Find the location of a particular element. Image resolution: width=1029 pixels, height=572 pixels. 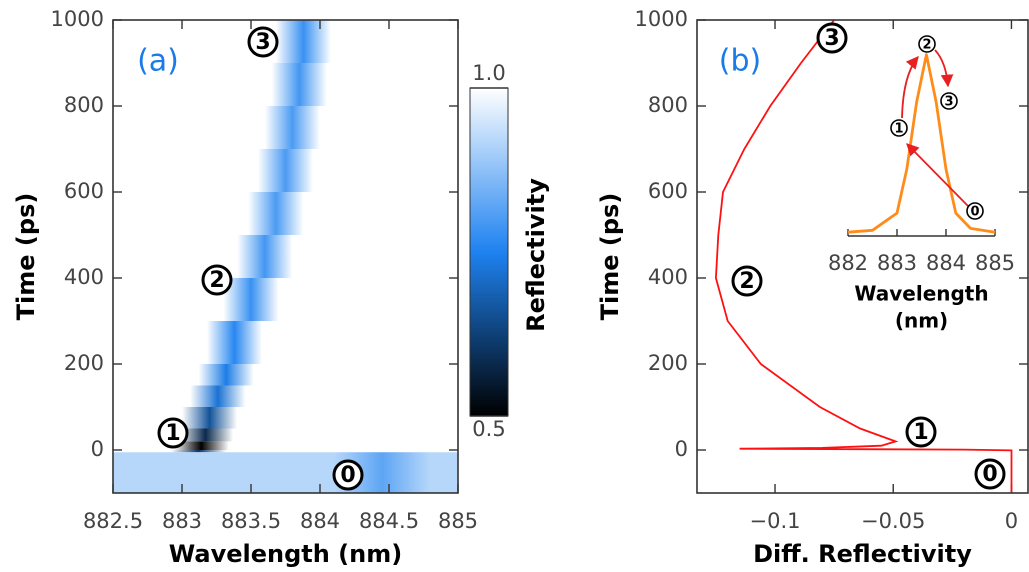

x-axis-label: Wavelength (nm) is located at coordinates (285, 554).